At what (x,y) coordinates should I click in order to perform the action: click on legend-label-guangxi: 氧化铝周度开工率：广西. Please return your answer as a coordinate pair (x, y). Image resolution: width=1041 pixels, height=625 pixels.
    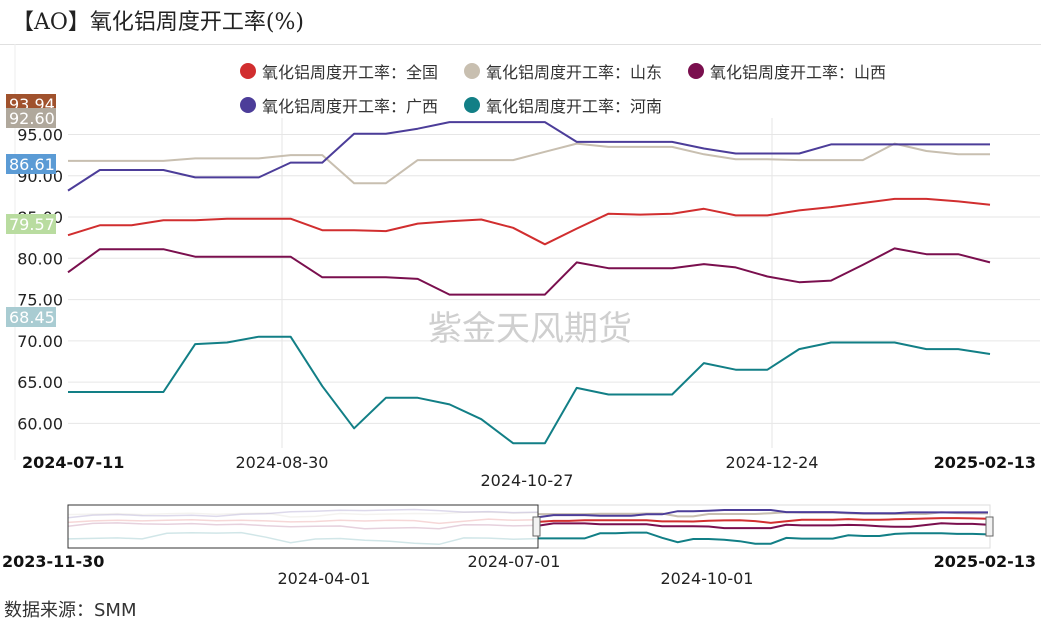
    Looking at the image, I should click on (350, 106).